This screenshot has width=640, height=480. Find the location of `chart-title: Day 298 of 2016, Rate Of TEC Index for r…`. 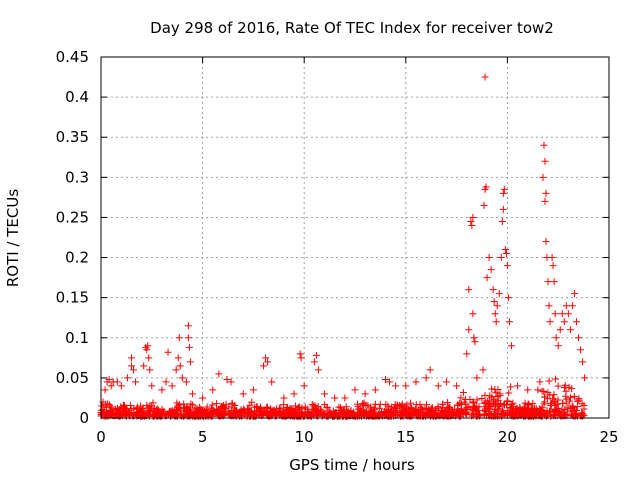

chart-title: Day 298 of 2016, Rate Of TEC Index for r… is located at coordinates (352, 28).